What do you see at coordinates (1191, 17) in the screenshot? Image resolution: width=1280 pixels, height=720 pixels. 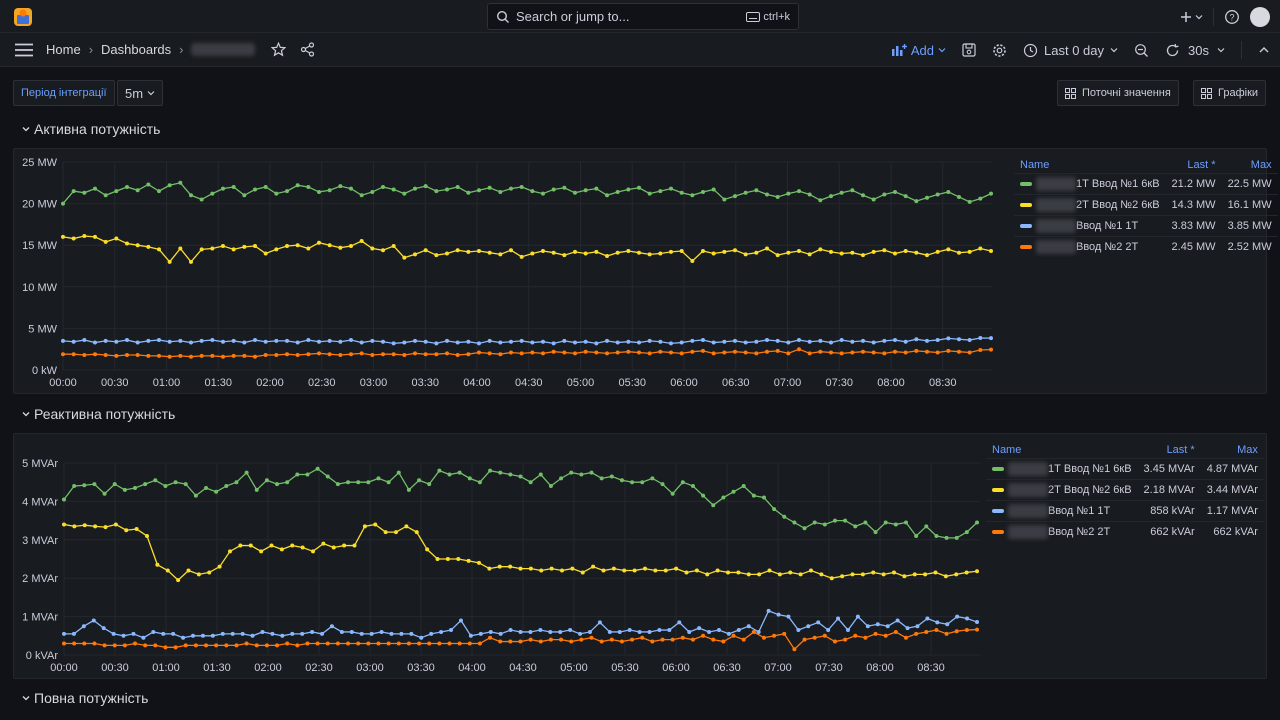 I see `new-menu-button` at bounding box center [1191, 17].